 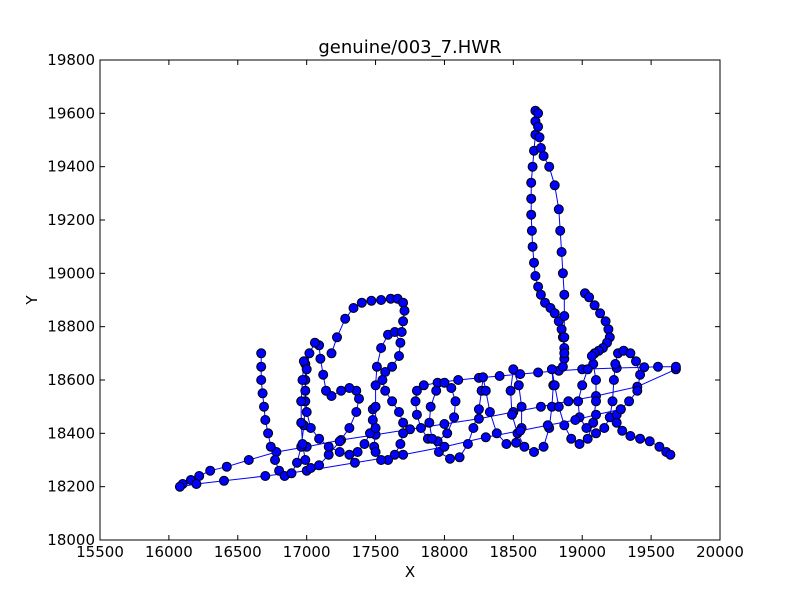 I want to click on x-tick-label: 15500, so click(x=100, y=552).